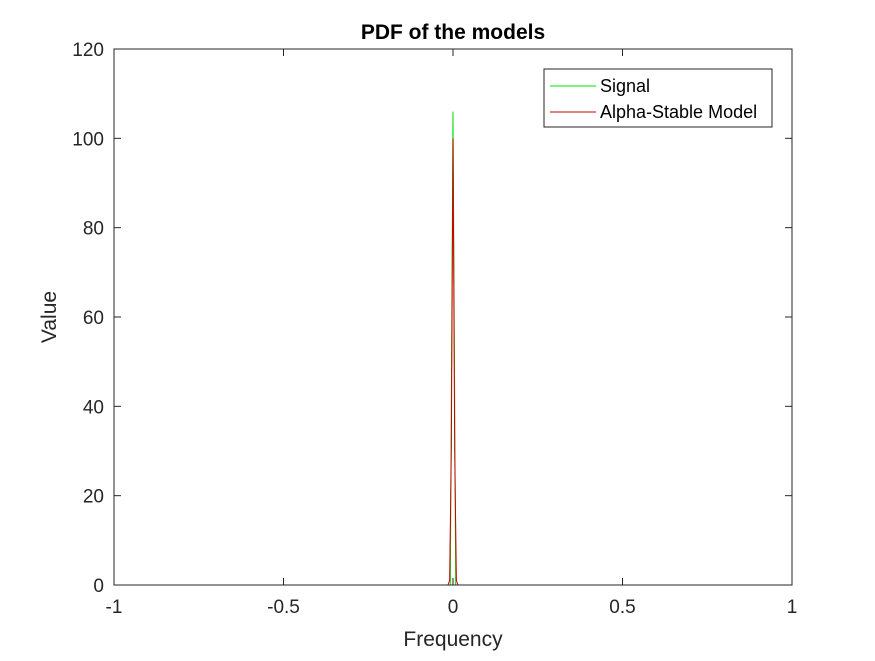 This screenshot has height=661, width=875. Describe the element at coordinates (114, 607) in the screenshot. I see `x-tick-label: -1` at that location.